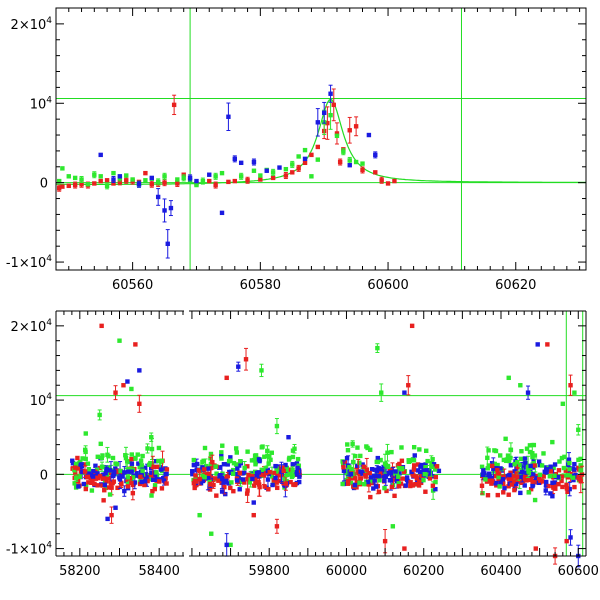  Describe the element at coordinates (29, 549) in the screenshot. I see `y-tick-label: -1×104` at that location.